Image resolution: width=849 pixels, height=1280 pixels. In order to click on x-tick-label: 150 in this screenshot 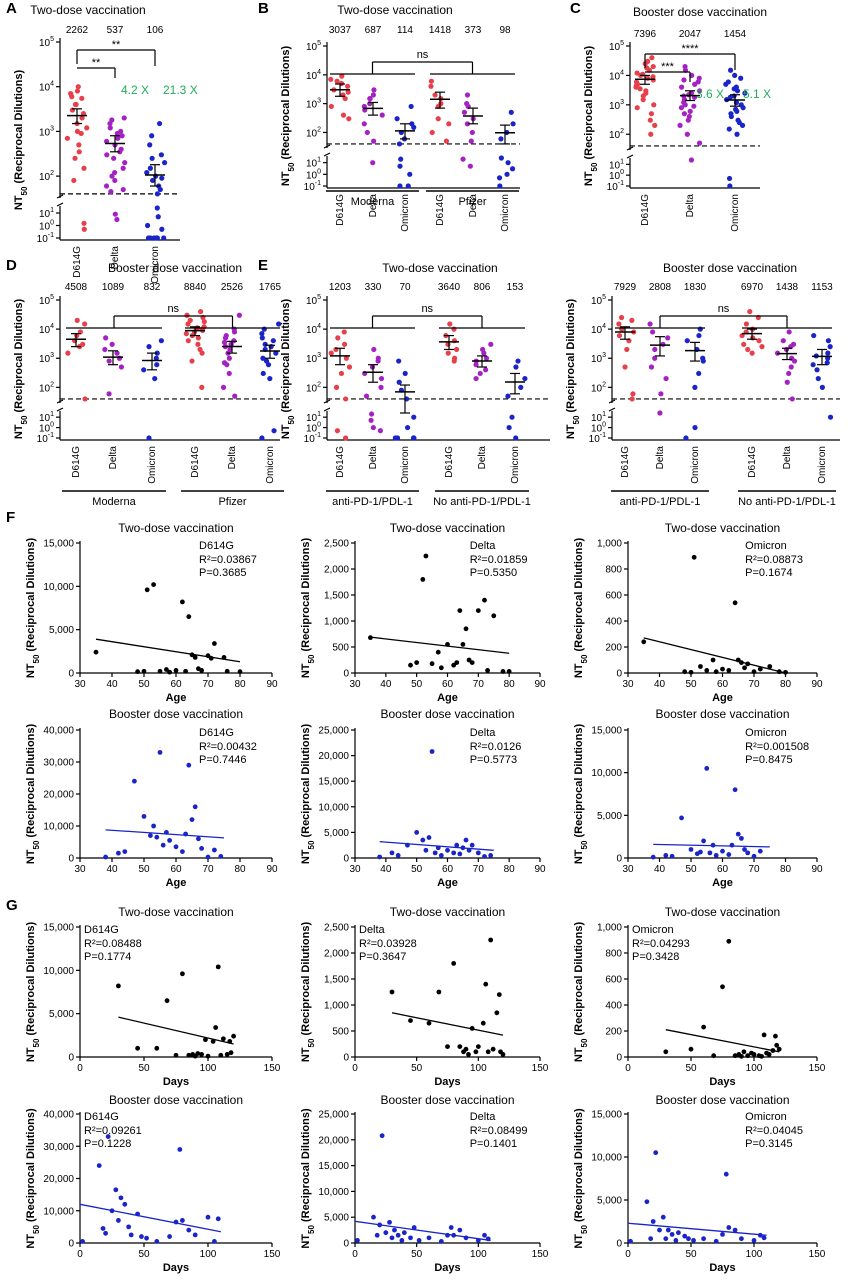, I will do `click(272, 1068)`.